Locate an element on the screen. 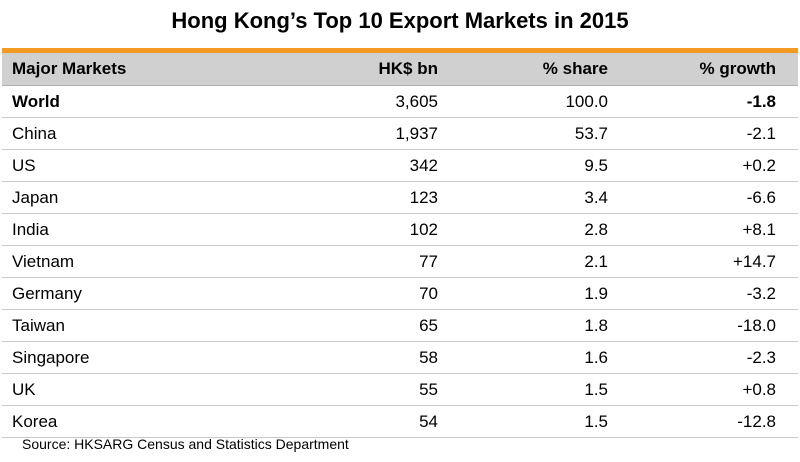 This screenshot has height=462, width=800. cell-growth: -3.2 is located at coordinates (761, 293).